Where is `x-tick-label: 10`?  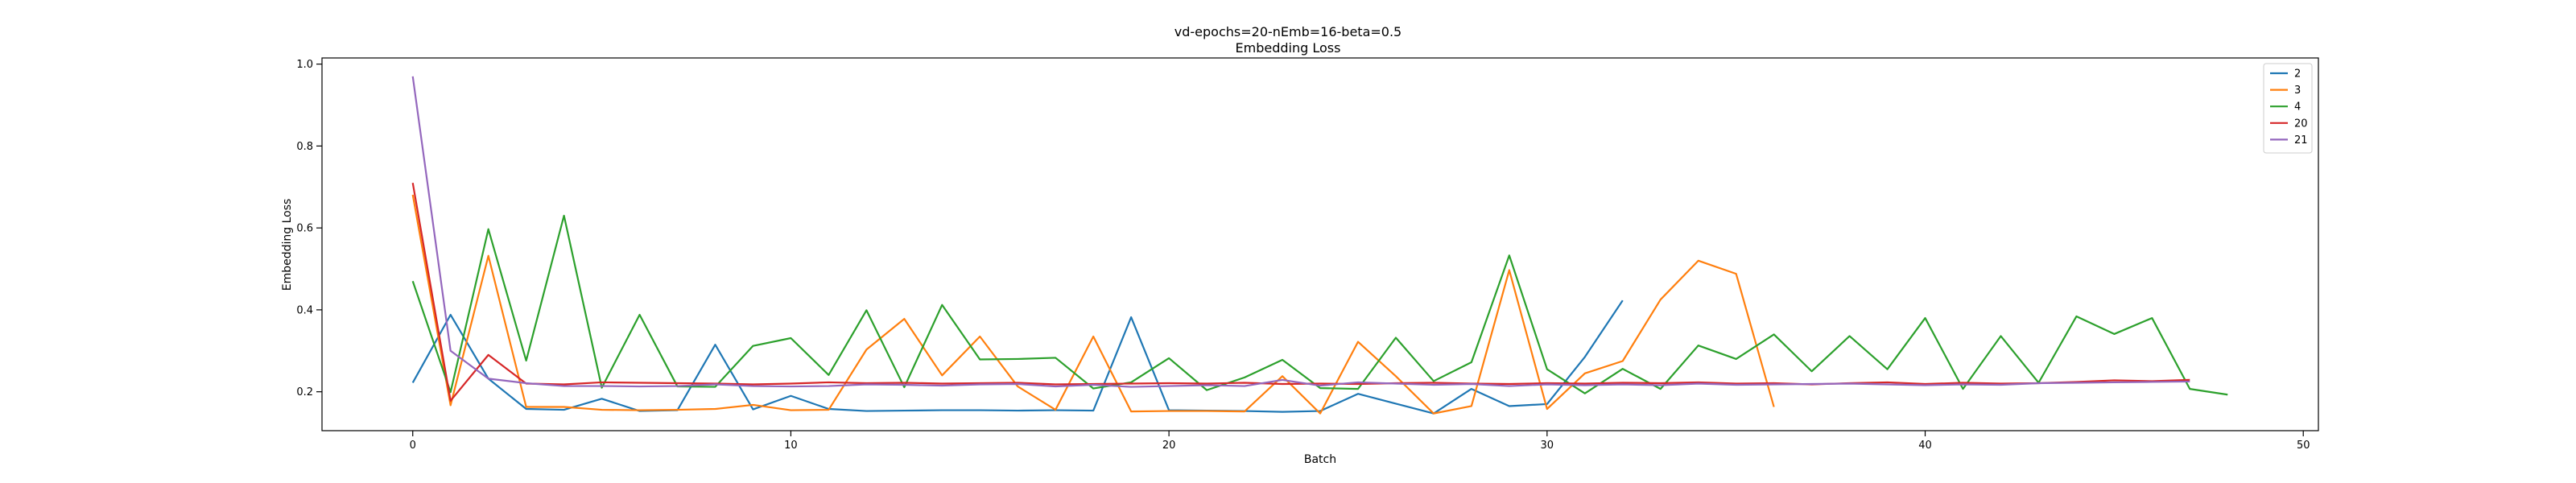 x-tick-label: 10 is located at coordinates (791, 446).